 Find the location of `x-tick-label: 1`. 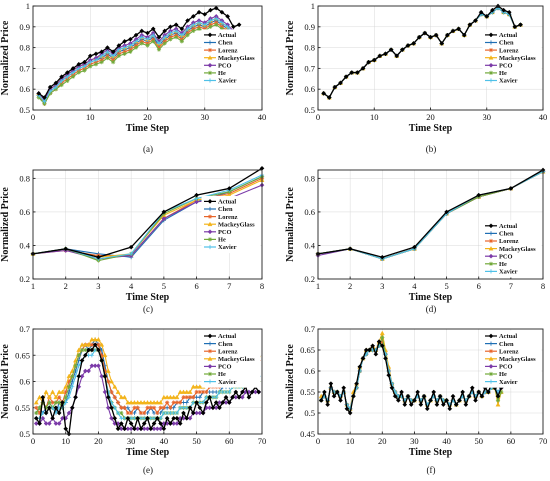

x-tick-label: 1 is located at coordinates (33, 286).